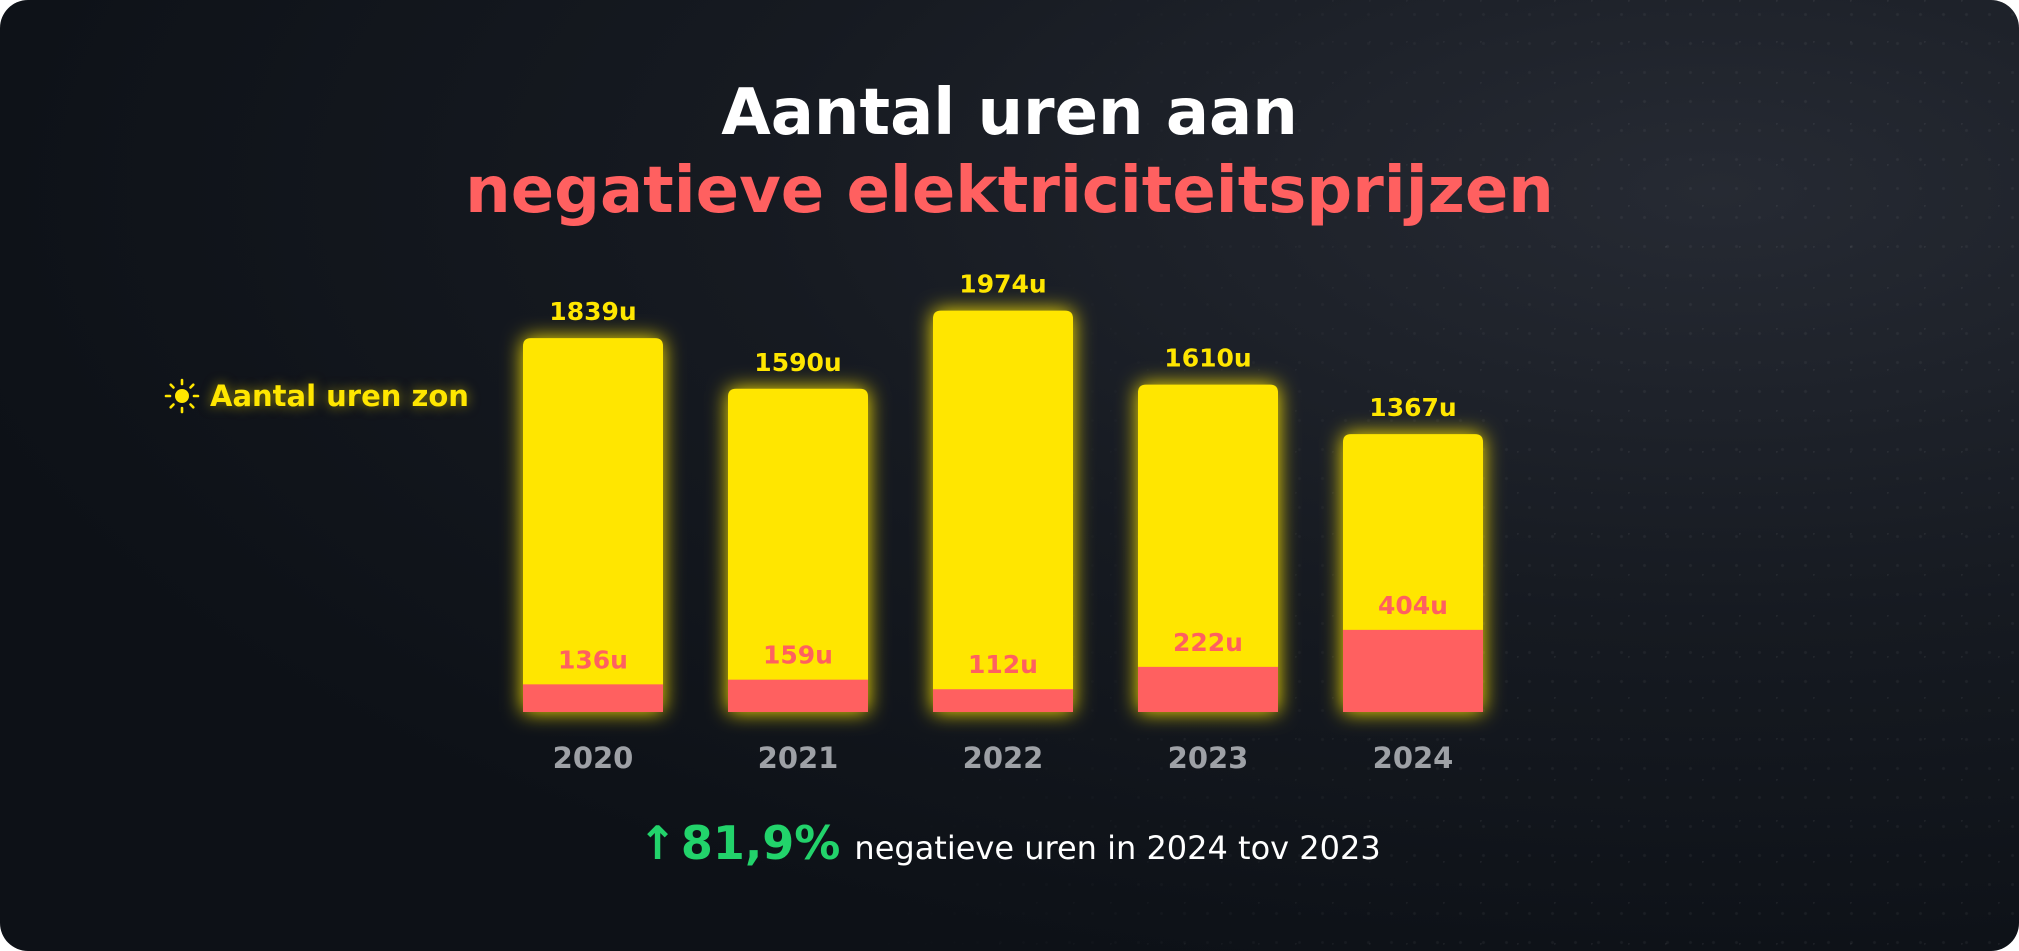 The width and height of the screenshot is (2019, 951). What do you see at coordinates (1003, 758) in the screenshot?
I see `x-axis-label-2022: 2022` at bounding box center [1003, 758].